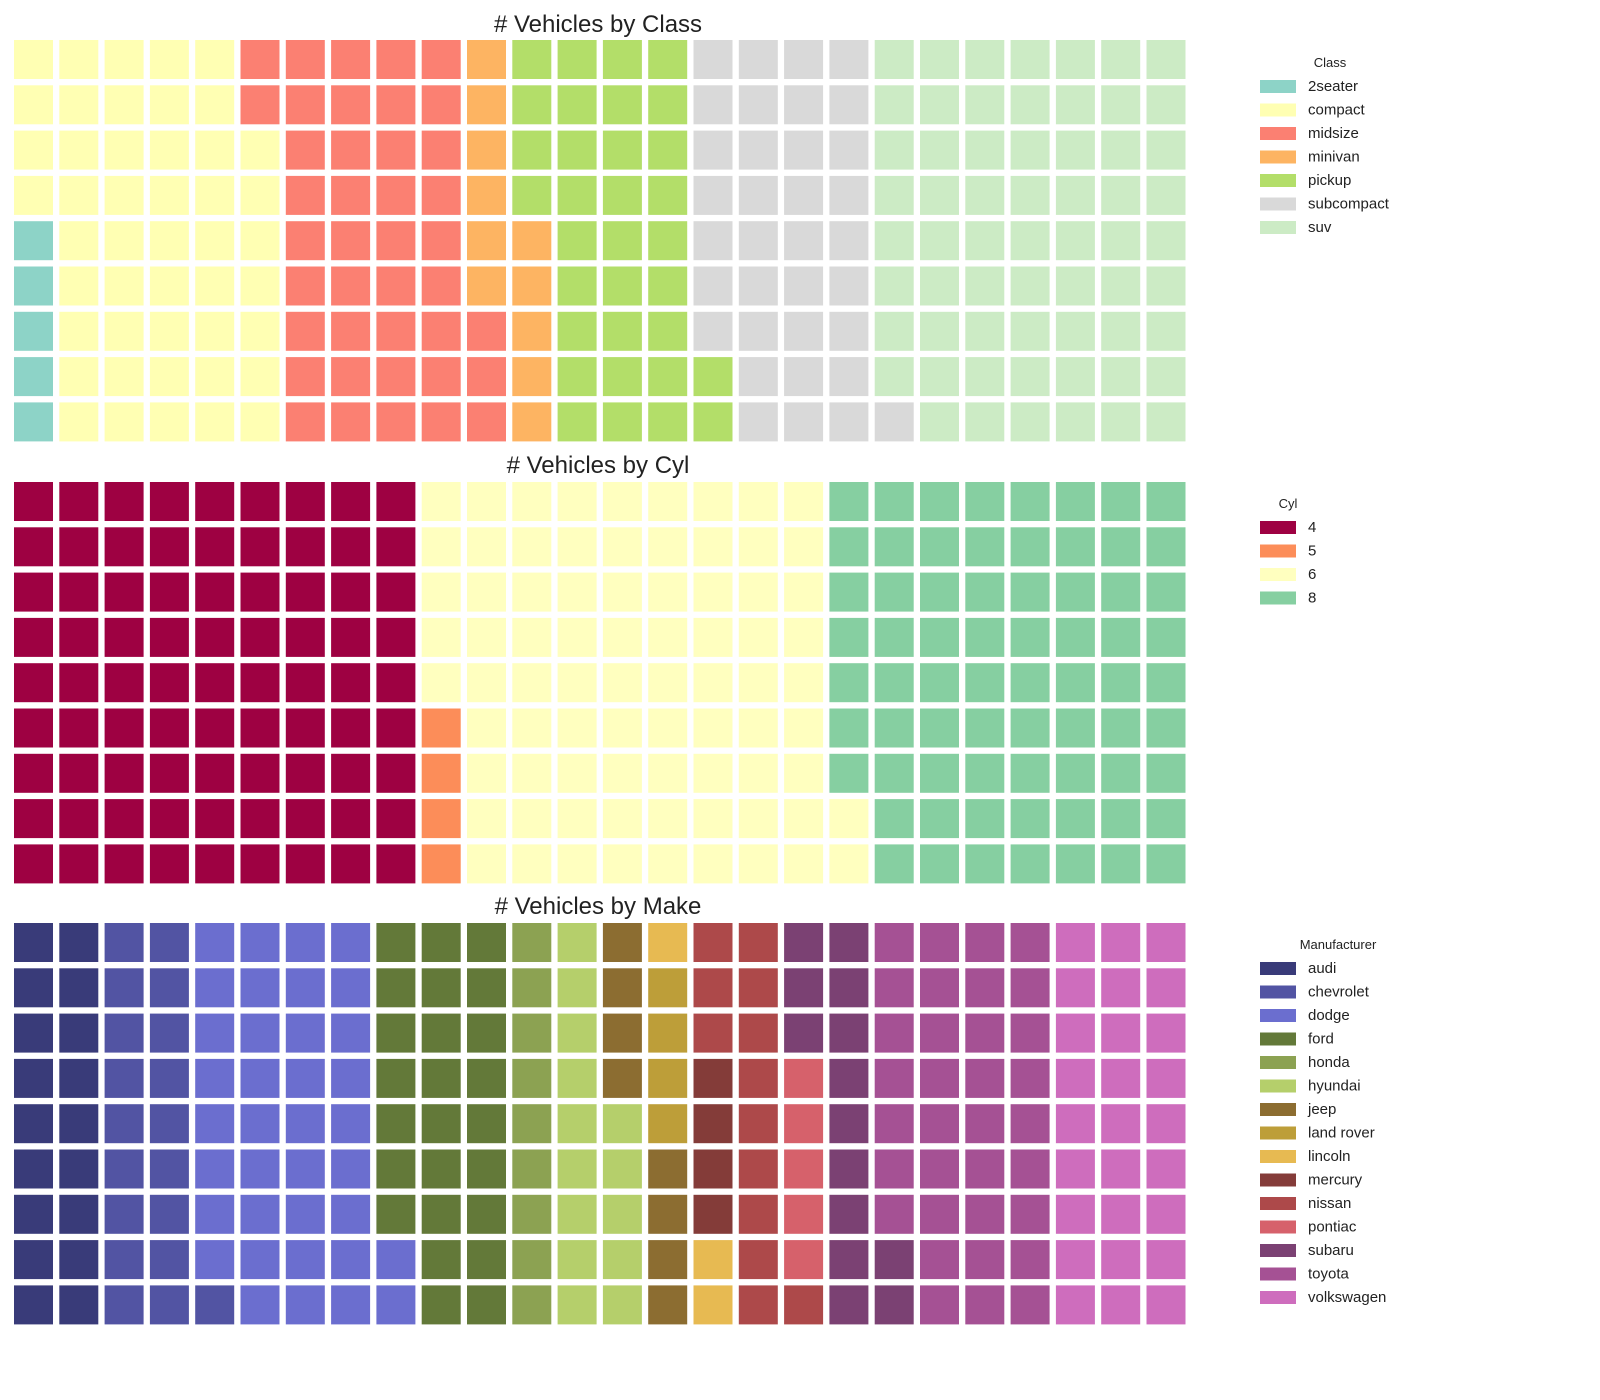  Describe the element at coordinates (532, 331) in the screenshot. I see `waffle-cell-minivan` at that location.